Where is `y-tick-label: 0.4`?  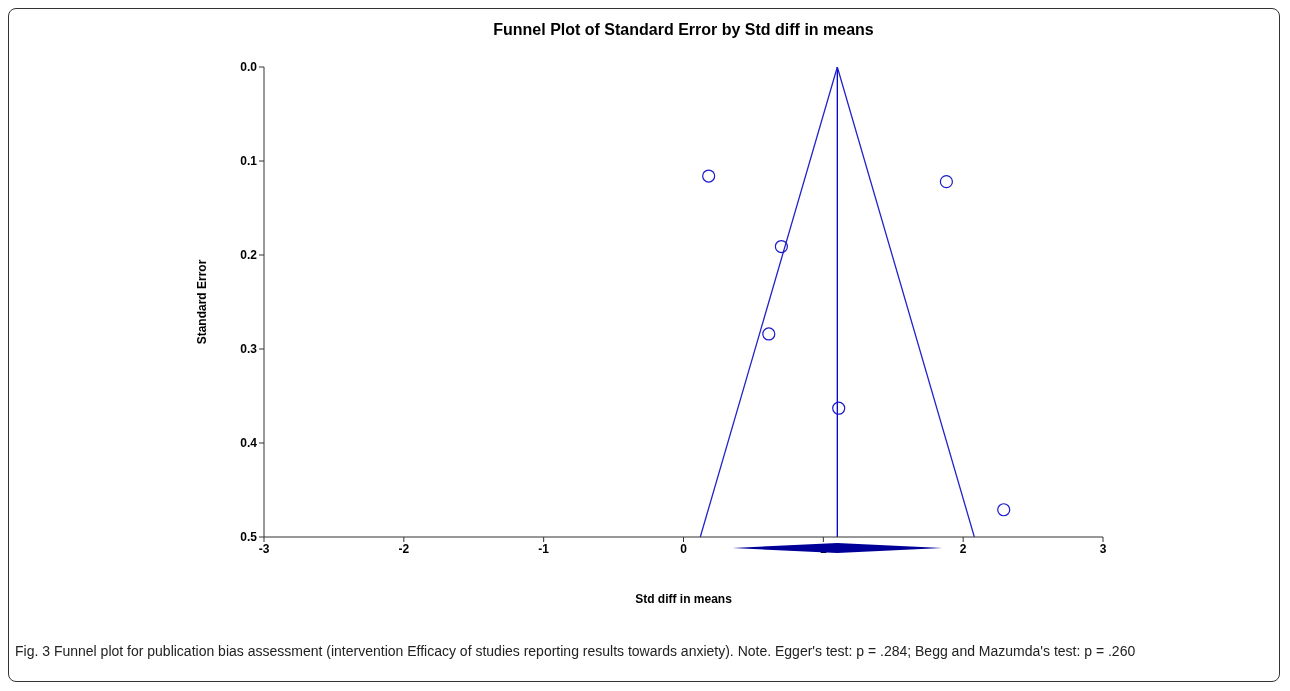
y-tick-label: 0.4 is located at coordinates (249, 443).